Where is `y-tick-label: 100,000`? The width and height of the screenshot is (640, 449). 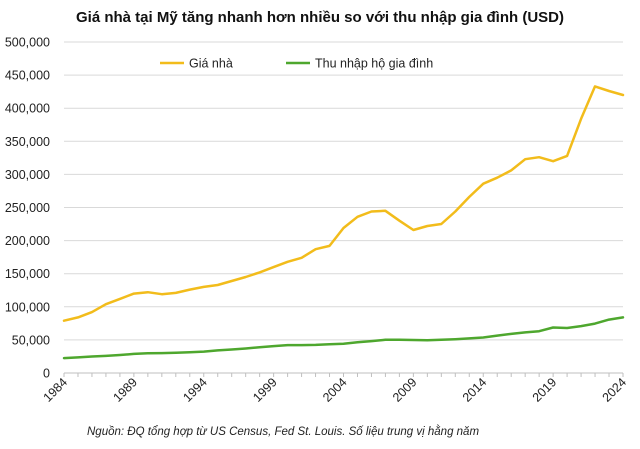 y-tick-label: 100,000 is located at coordinates (27, 307).